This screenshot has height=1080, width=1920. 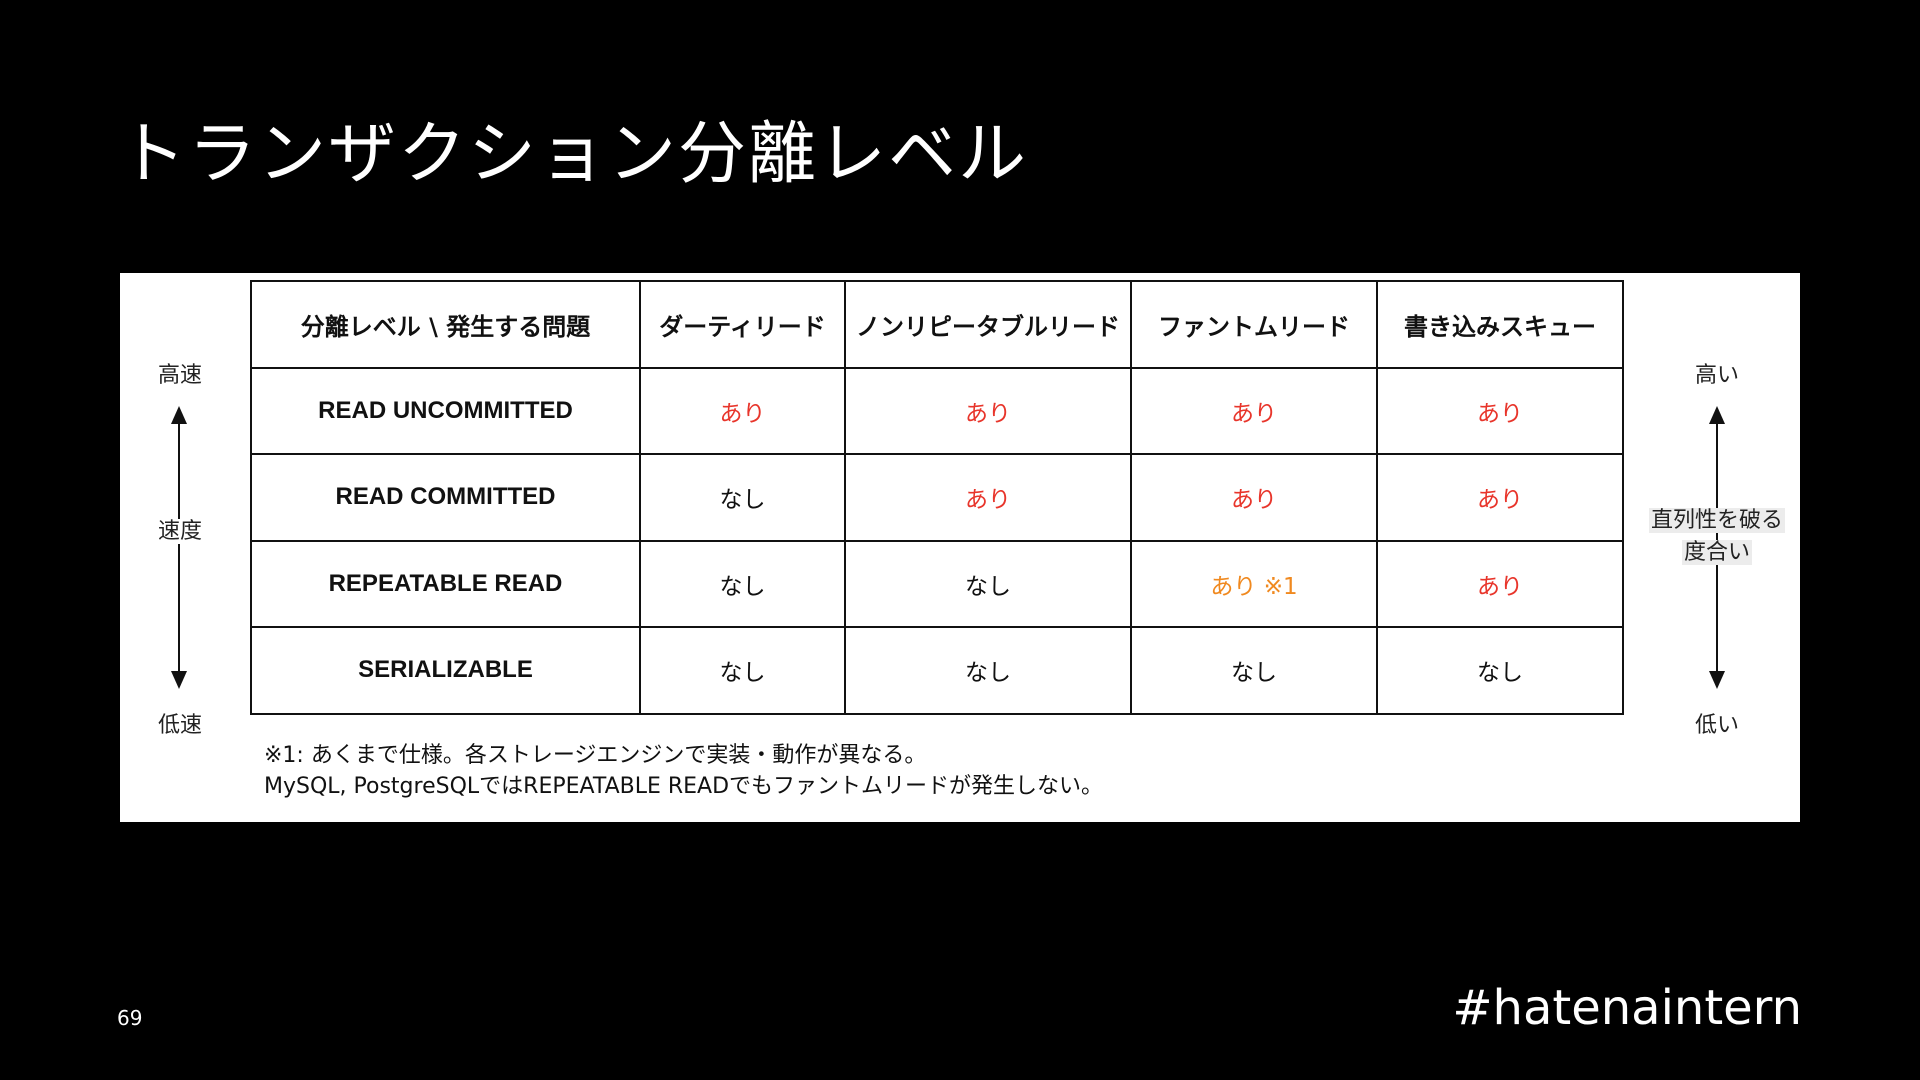 What do you see at coordinates (445, 324) in the screenshot?
I see `header-level-problem: 分離レベル \ 発生する問題` at bounding box center [445, 324].